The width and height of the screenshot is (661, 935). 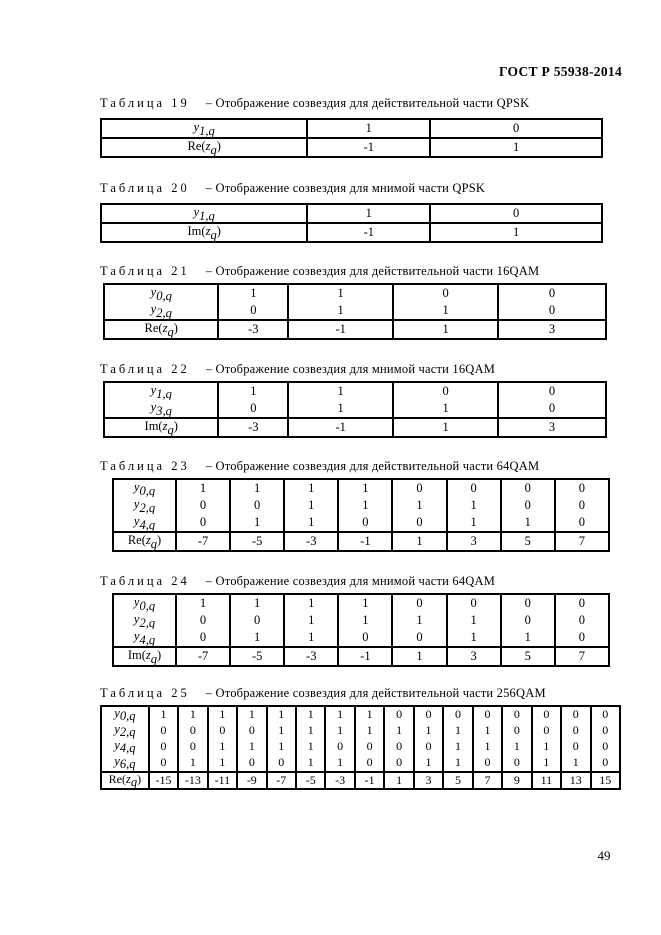 I want to click on table-19: y1,q 1 0 Re(zq) -1 1, so click(x=351, y=138).